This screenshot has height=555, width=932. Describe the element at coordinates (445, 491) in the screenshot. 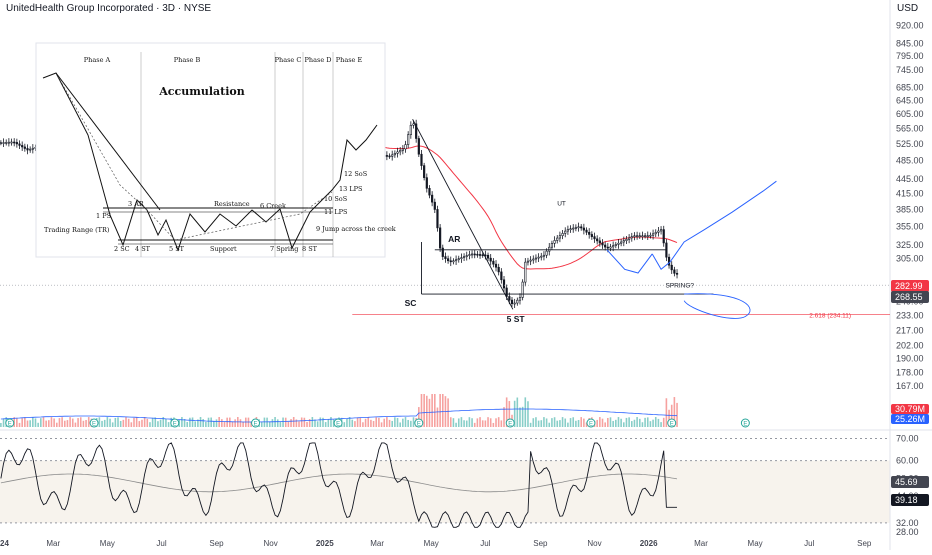

I see `rsi-band` at that location.